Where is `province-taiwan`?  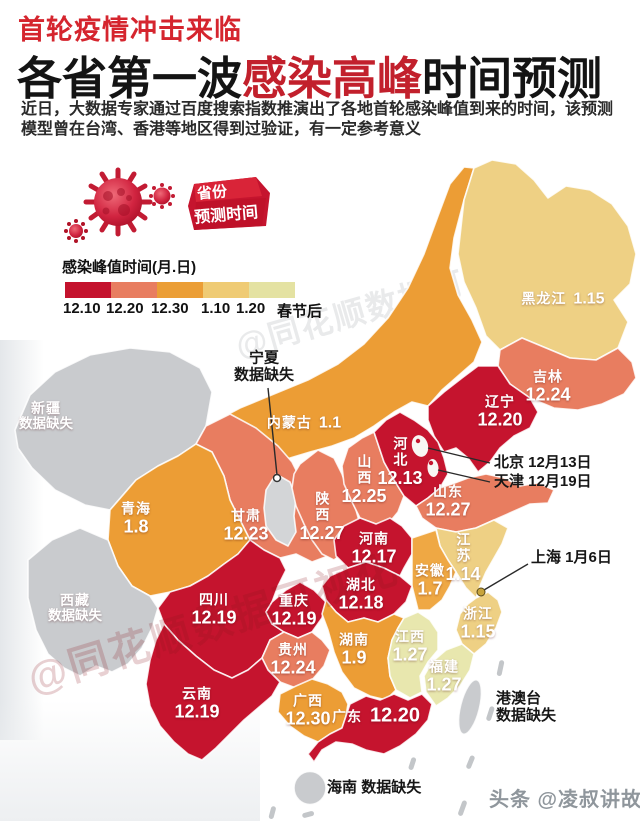 province-taiwan is located at coordinates (470, 707).